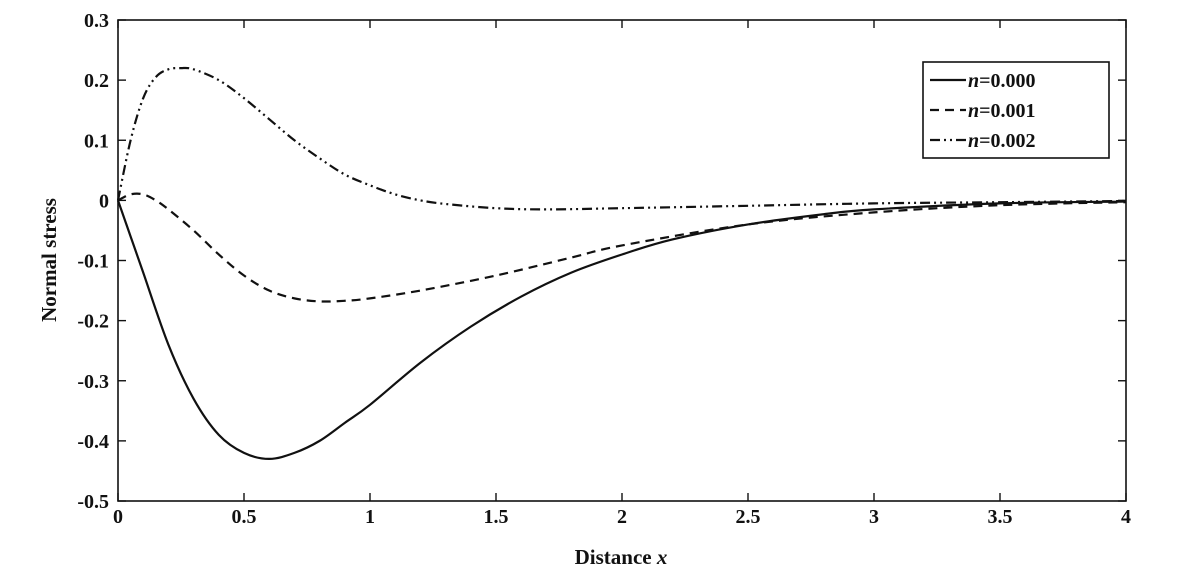  What do you see at coordinates (93, 322) in the screenshot?
I see `y-tick-label: -0.2` at bounding box center [93, 322].